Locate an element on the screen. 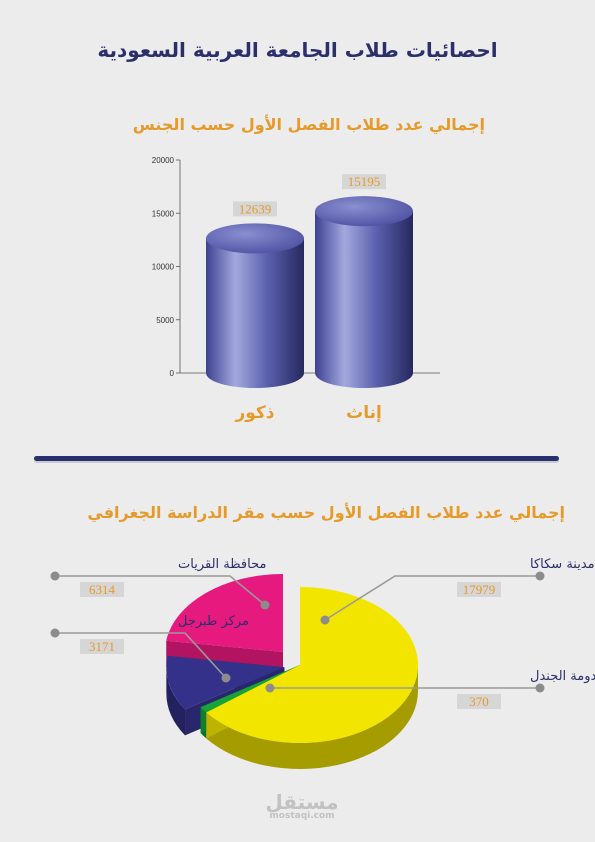 The image size is (595, 842). slice-value-label: 6314 is located at coordinates (102, 589).